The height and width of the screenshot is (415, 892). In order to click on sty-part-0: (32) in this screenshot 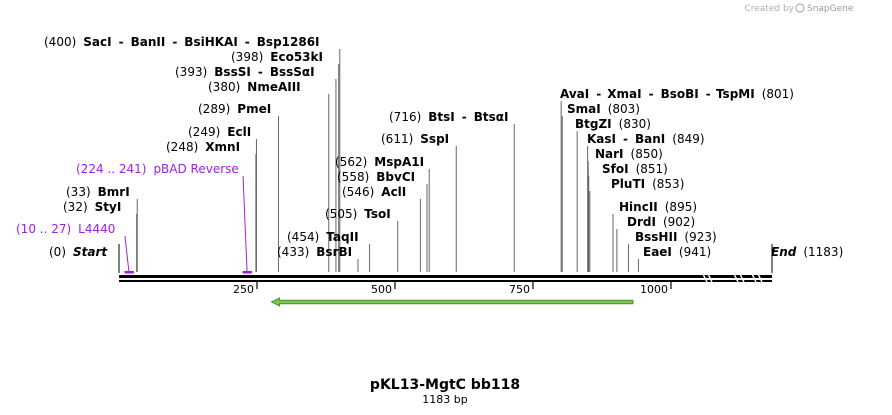, I will do `click(75, 207)`.